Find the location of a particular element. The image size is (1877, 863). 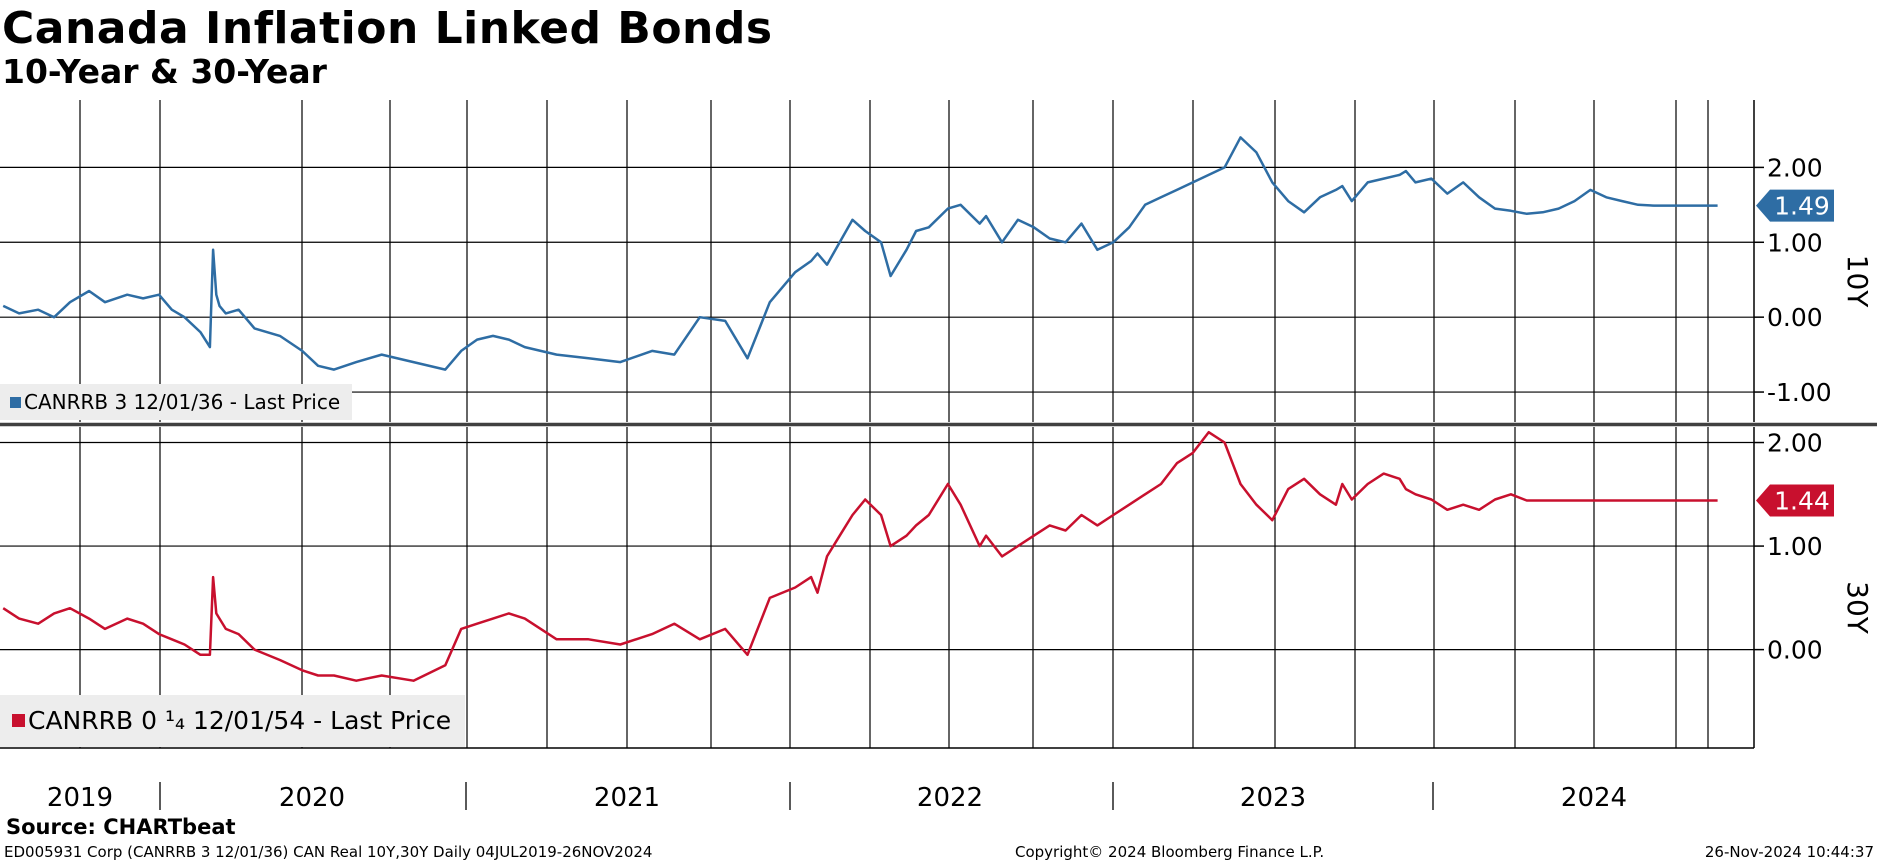

legend-swatch-30y is located at coordinates (18, 720).